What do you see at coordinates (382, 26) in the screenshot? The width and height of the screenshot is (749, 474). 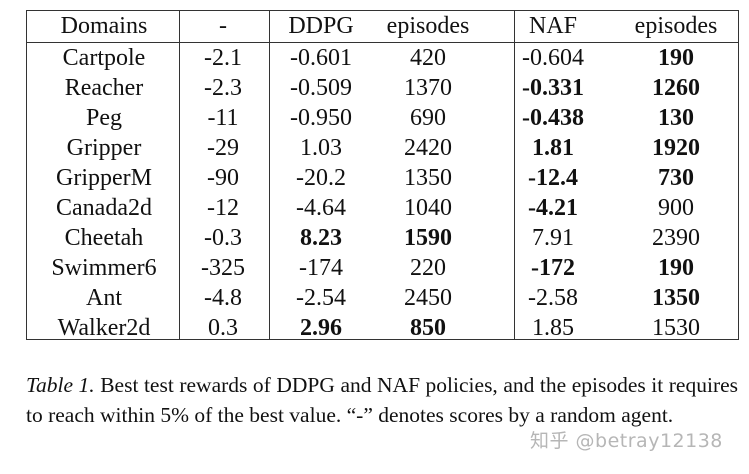 I see `header-row: Domains - DDPG episodes NAF episodes` at bounding box center [382, 26].